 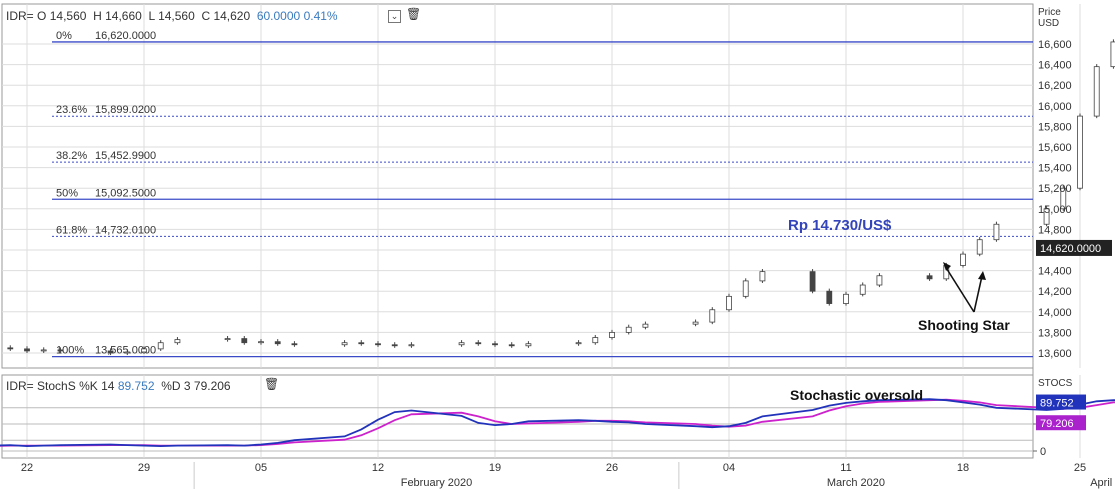 What do you see at coordinates (964, 325) in the screenshot?
I see `shooting-star-label: Shooting Star` at bounding box center [964, 325].